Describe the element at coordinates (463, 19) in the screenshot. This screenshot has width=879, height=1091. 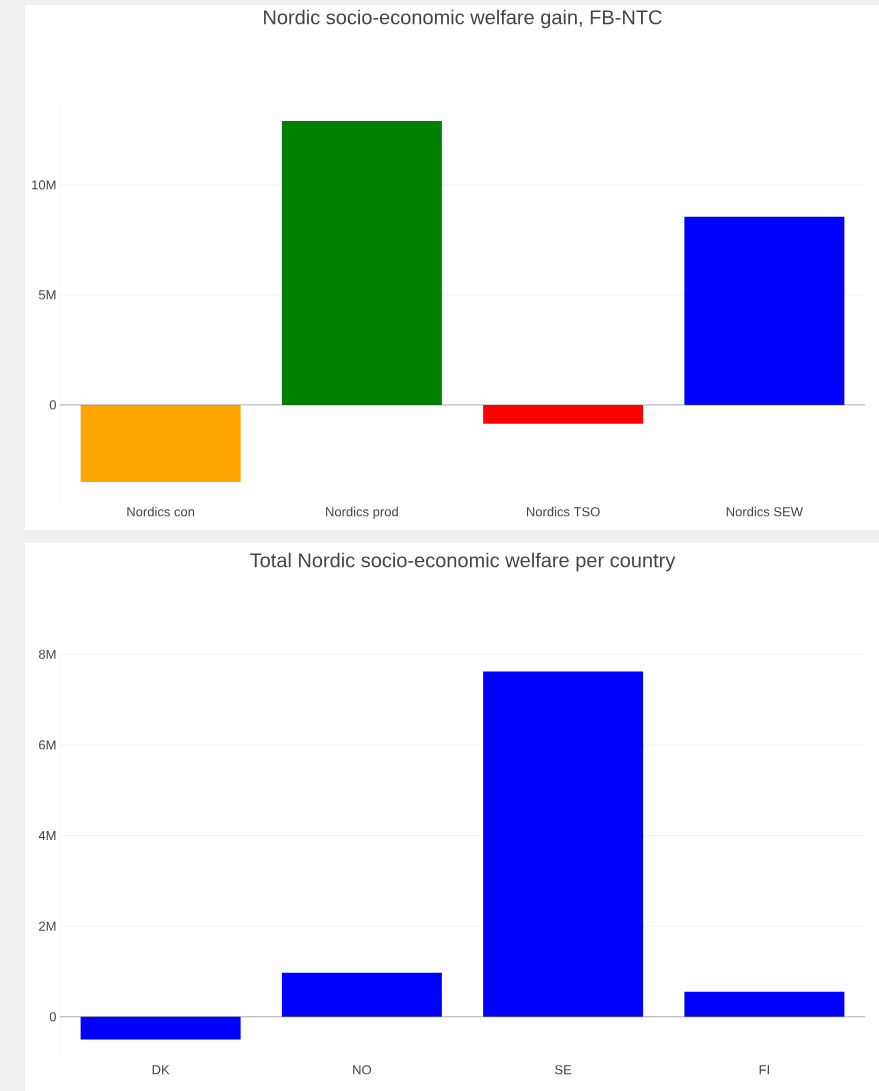
I see `chart-title: Nordic socio-economic welfare gain, FB-NTC` at that location.